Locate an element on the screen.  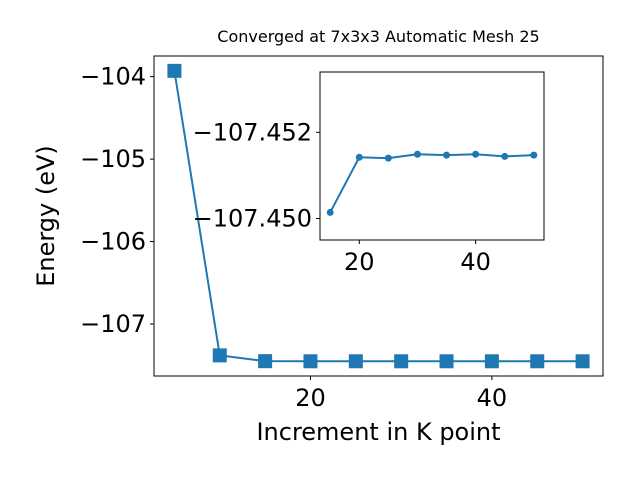
y-tick-label: −107.452 is located at coordinates (252, 132).